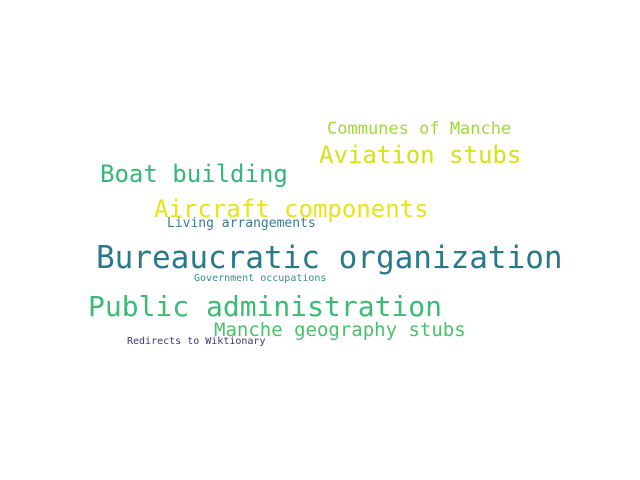  What do you see at coordinates (196, 341) in the screenshot?
I see `word-redirects-to-wiktionary: Redirects to Wiktionary` at bounding box center [196, 341].